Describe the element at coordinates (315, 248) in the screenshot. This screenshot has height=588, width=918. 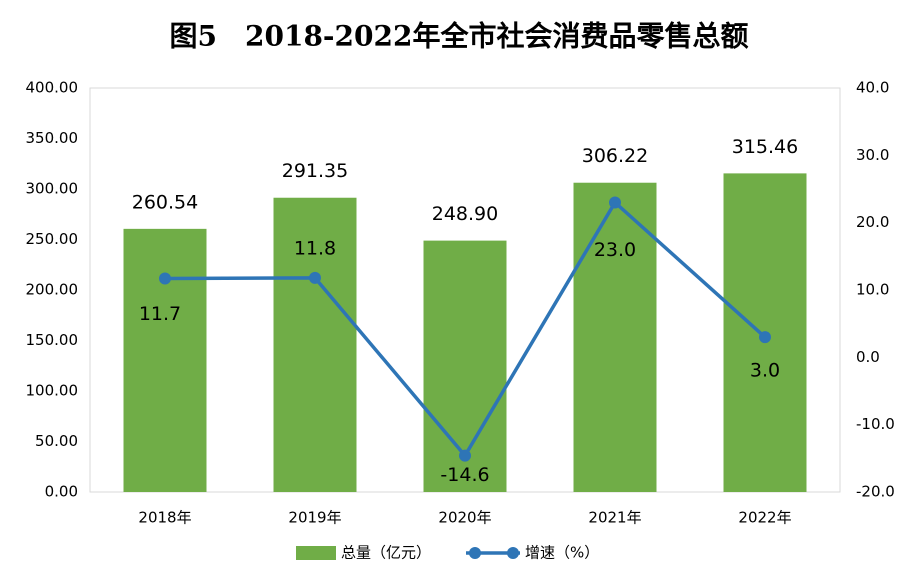
I see `line-value-label: 11.8` at that location.